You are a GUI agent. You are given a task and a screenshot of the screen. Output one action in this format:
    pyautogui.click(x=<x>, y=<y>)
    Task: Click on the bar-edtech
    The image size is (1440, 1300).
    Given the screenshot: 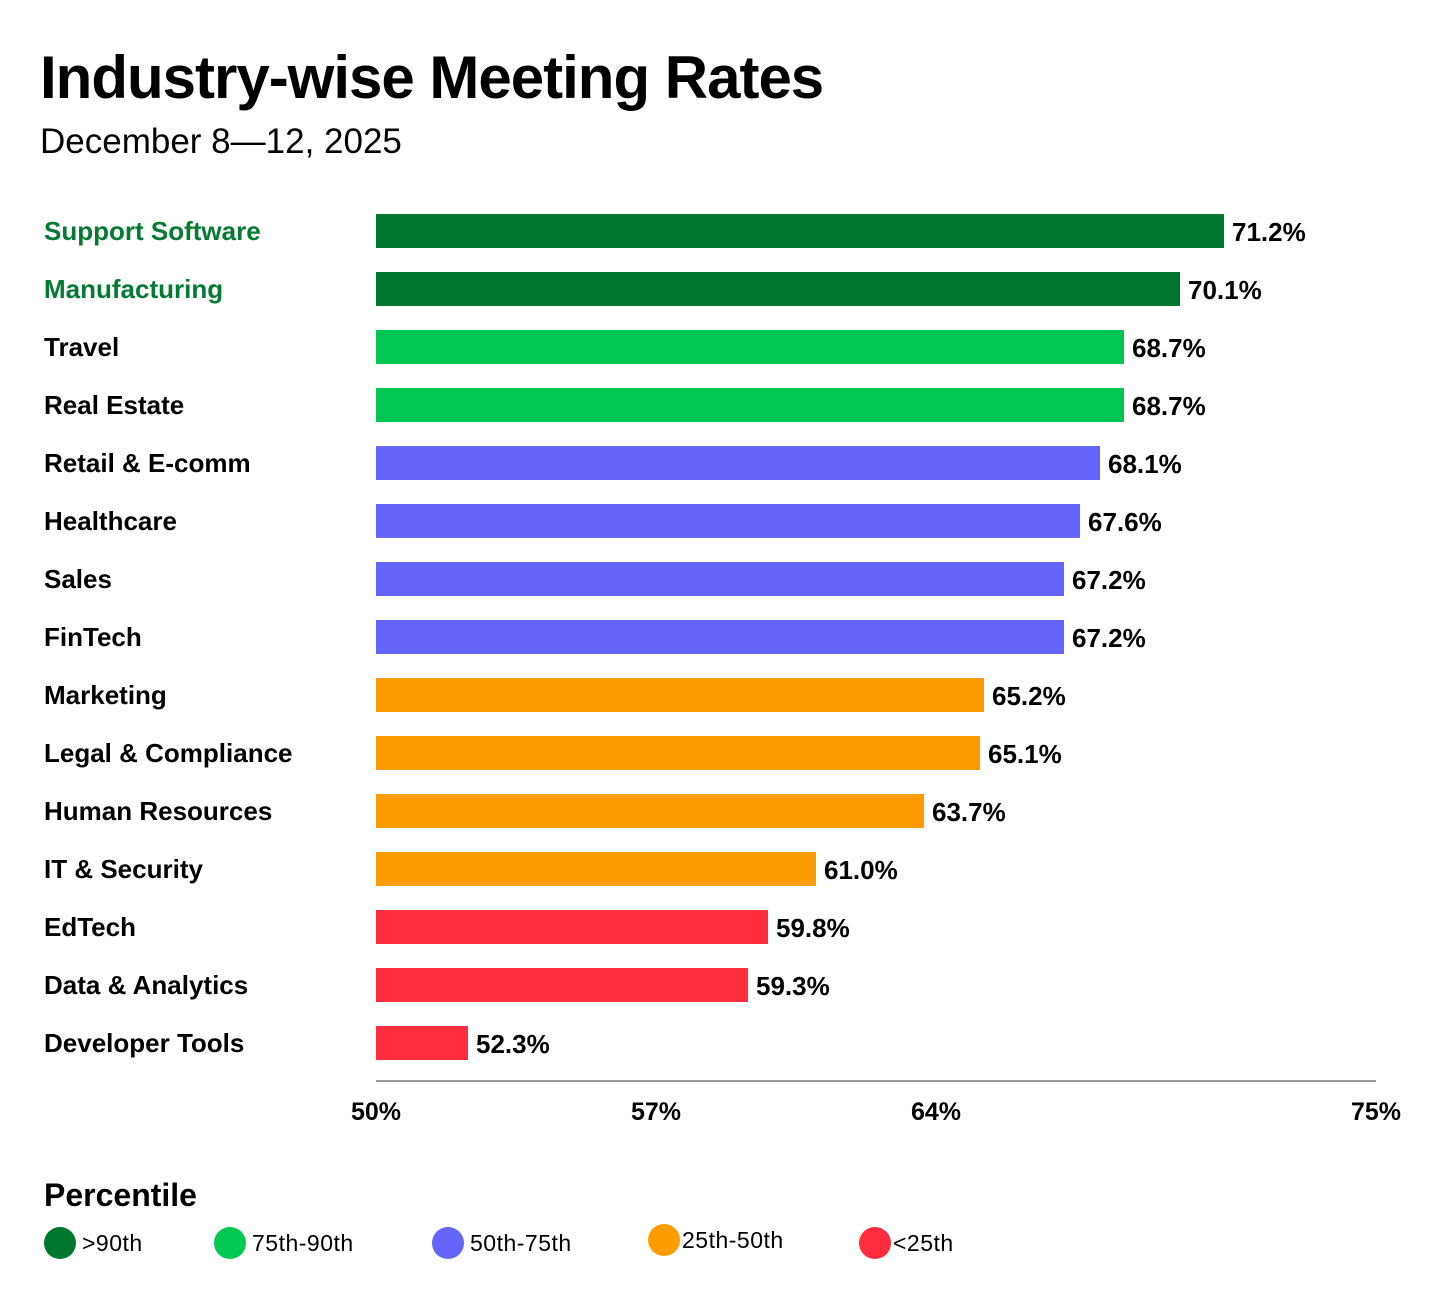 What is the action you would take?
    pyautogui.click(x=572, y=927)
    